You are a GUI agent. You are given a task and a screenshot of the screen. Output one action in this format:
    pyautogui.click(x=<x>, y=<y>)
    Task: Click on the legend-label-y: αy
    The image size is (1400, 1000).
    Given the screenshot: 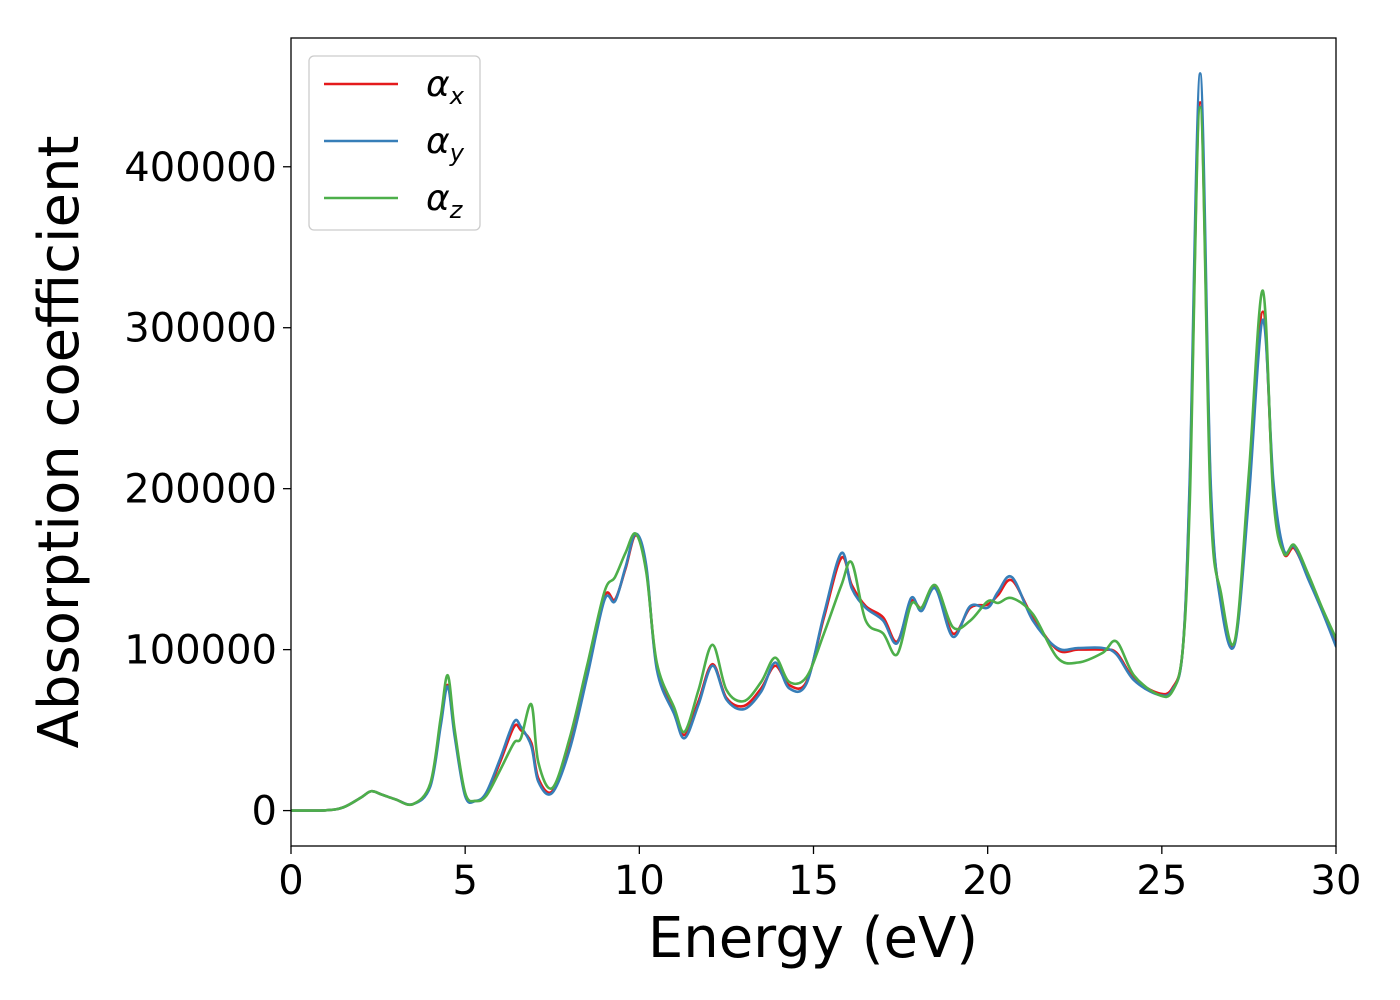 What is the action you would take?
    pyautogui.click(x=445, y=144)
    